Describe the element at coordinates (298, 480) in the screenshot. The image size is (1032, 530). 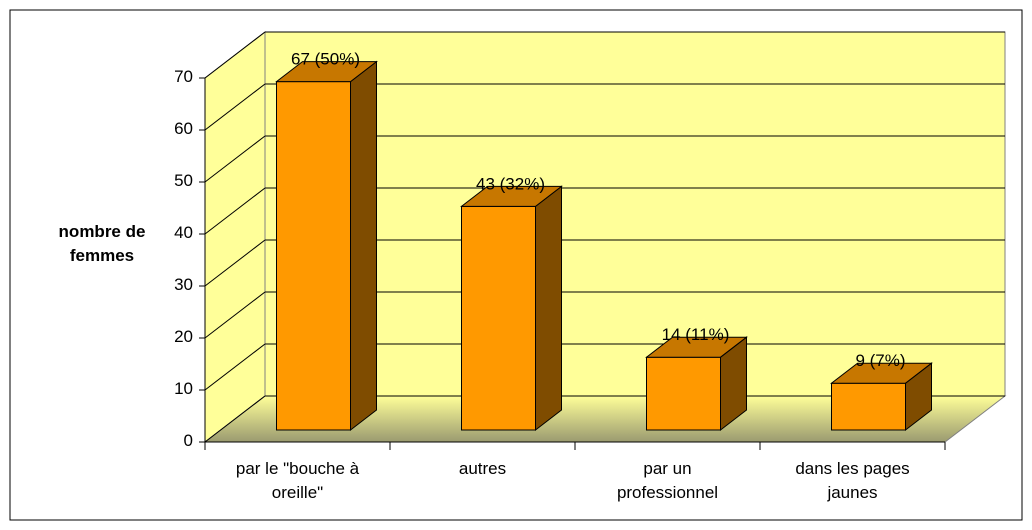
I see `x-tick-label: par le "bouche à oreille"` at that location.